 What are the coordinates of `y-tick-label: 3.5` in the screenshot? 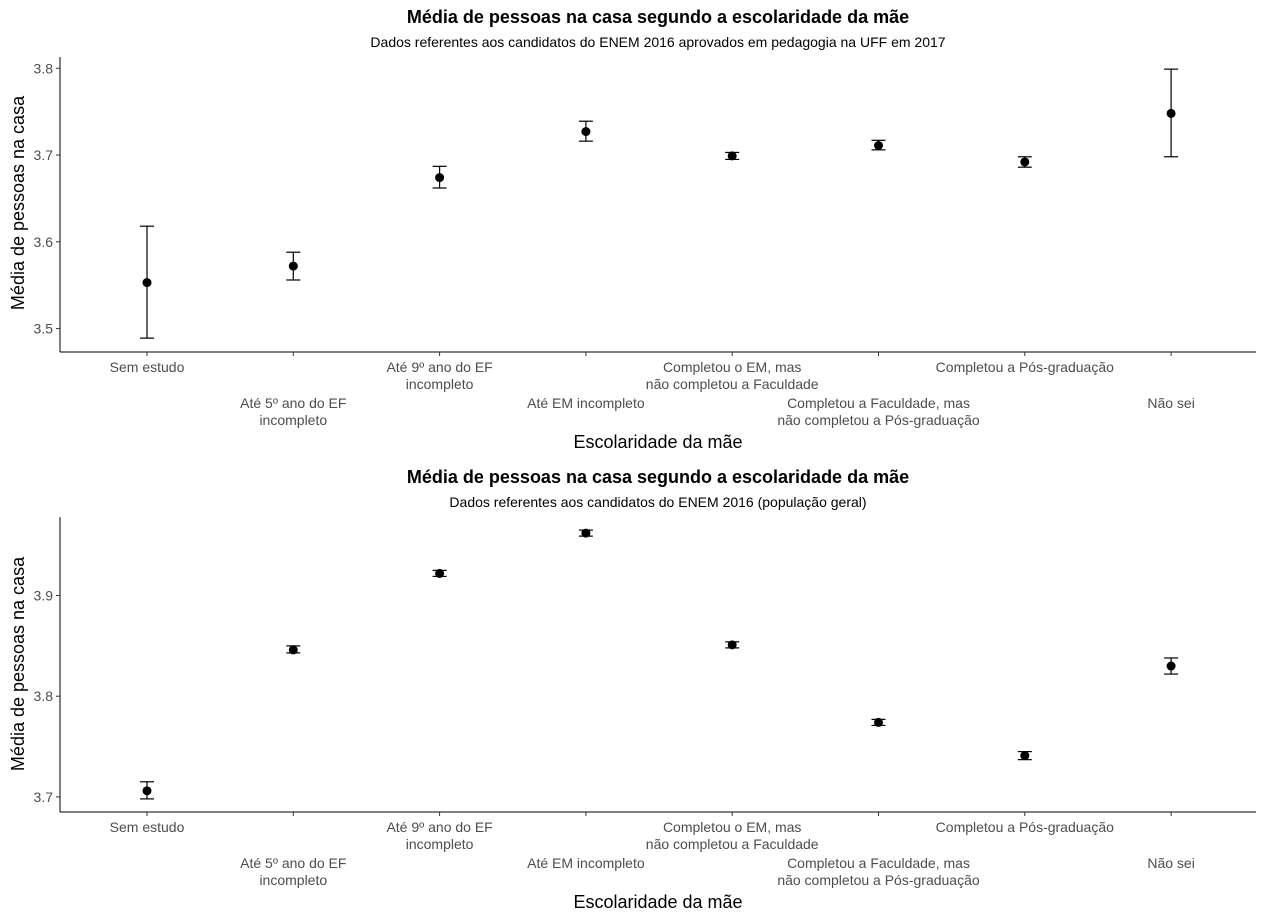 It's located at (44, 329).